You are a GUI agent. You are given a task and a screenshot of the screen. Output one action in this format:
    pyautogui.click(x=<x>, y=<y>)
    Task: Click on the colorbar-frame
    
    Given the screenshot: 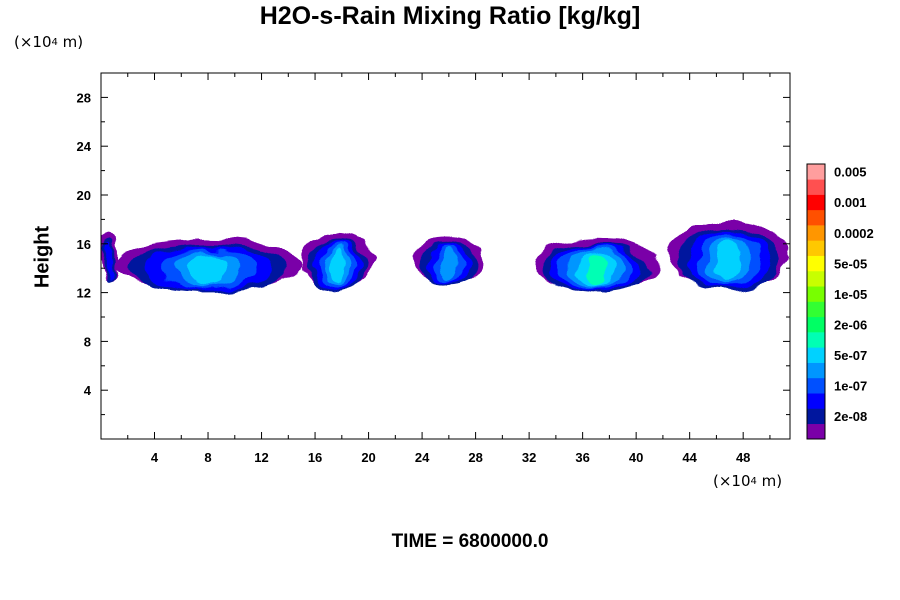 What is the action you would take?
    pyautogui.click(x=816, y=301)
    